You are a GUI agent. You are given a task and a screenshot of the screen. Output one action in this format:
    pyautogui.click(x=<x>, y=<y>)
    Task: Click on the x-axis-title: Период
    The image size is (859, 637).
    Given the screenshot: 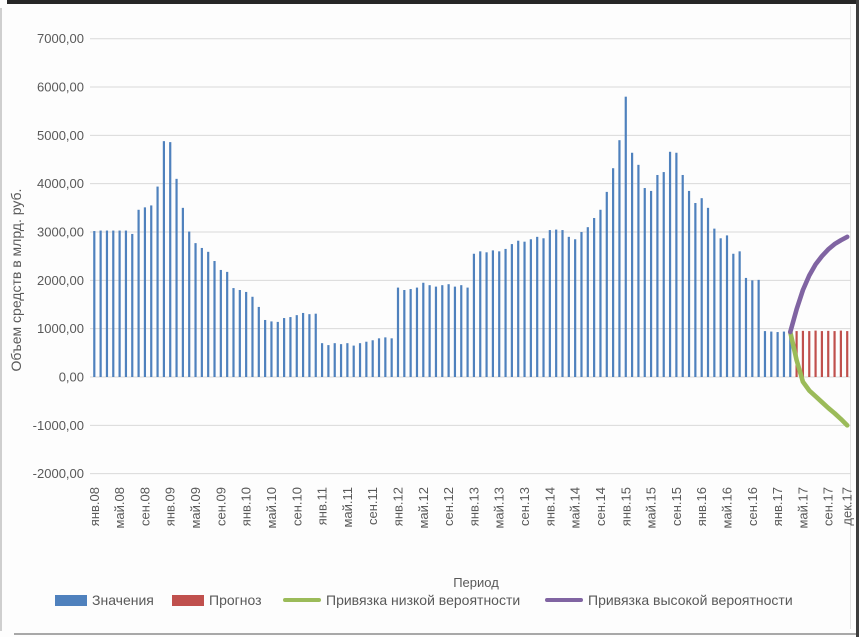 What is the action you would take?
    pyautogui.click(x=476, y=582)
    